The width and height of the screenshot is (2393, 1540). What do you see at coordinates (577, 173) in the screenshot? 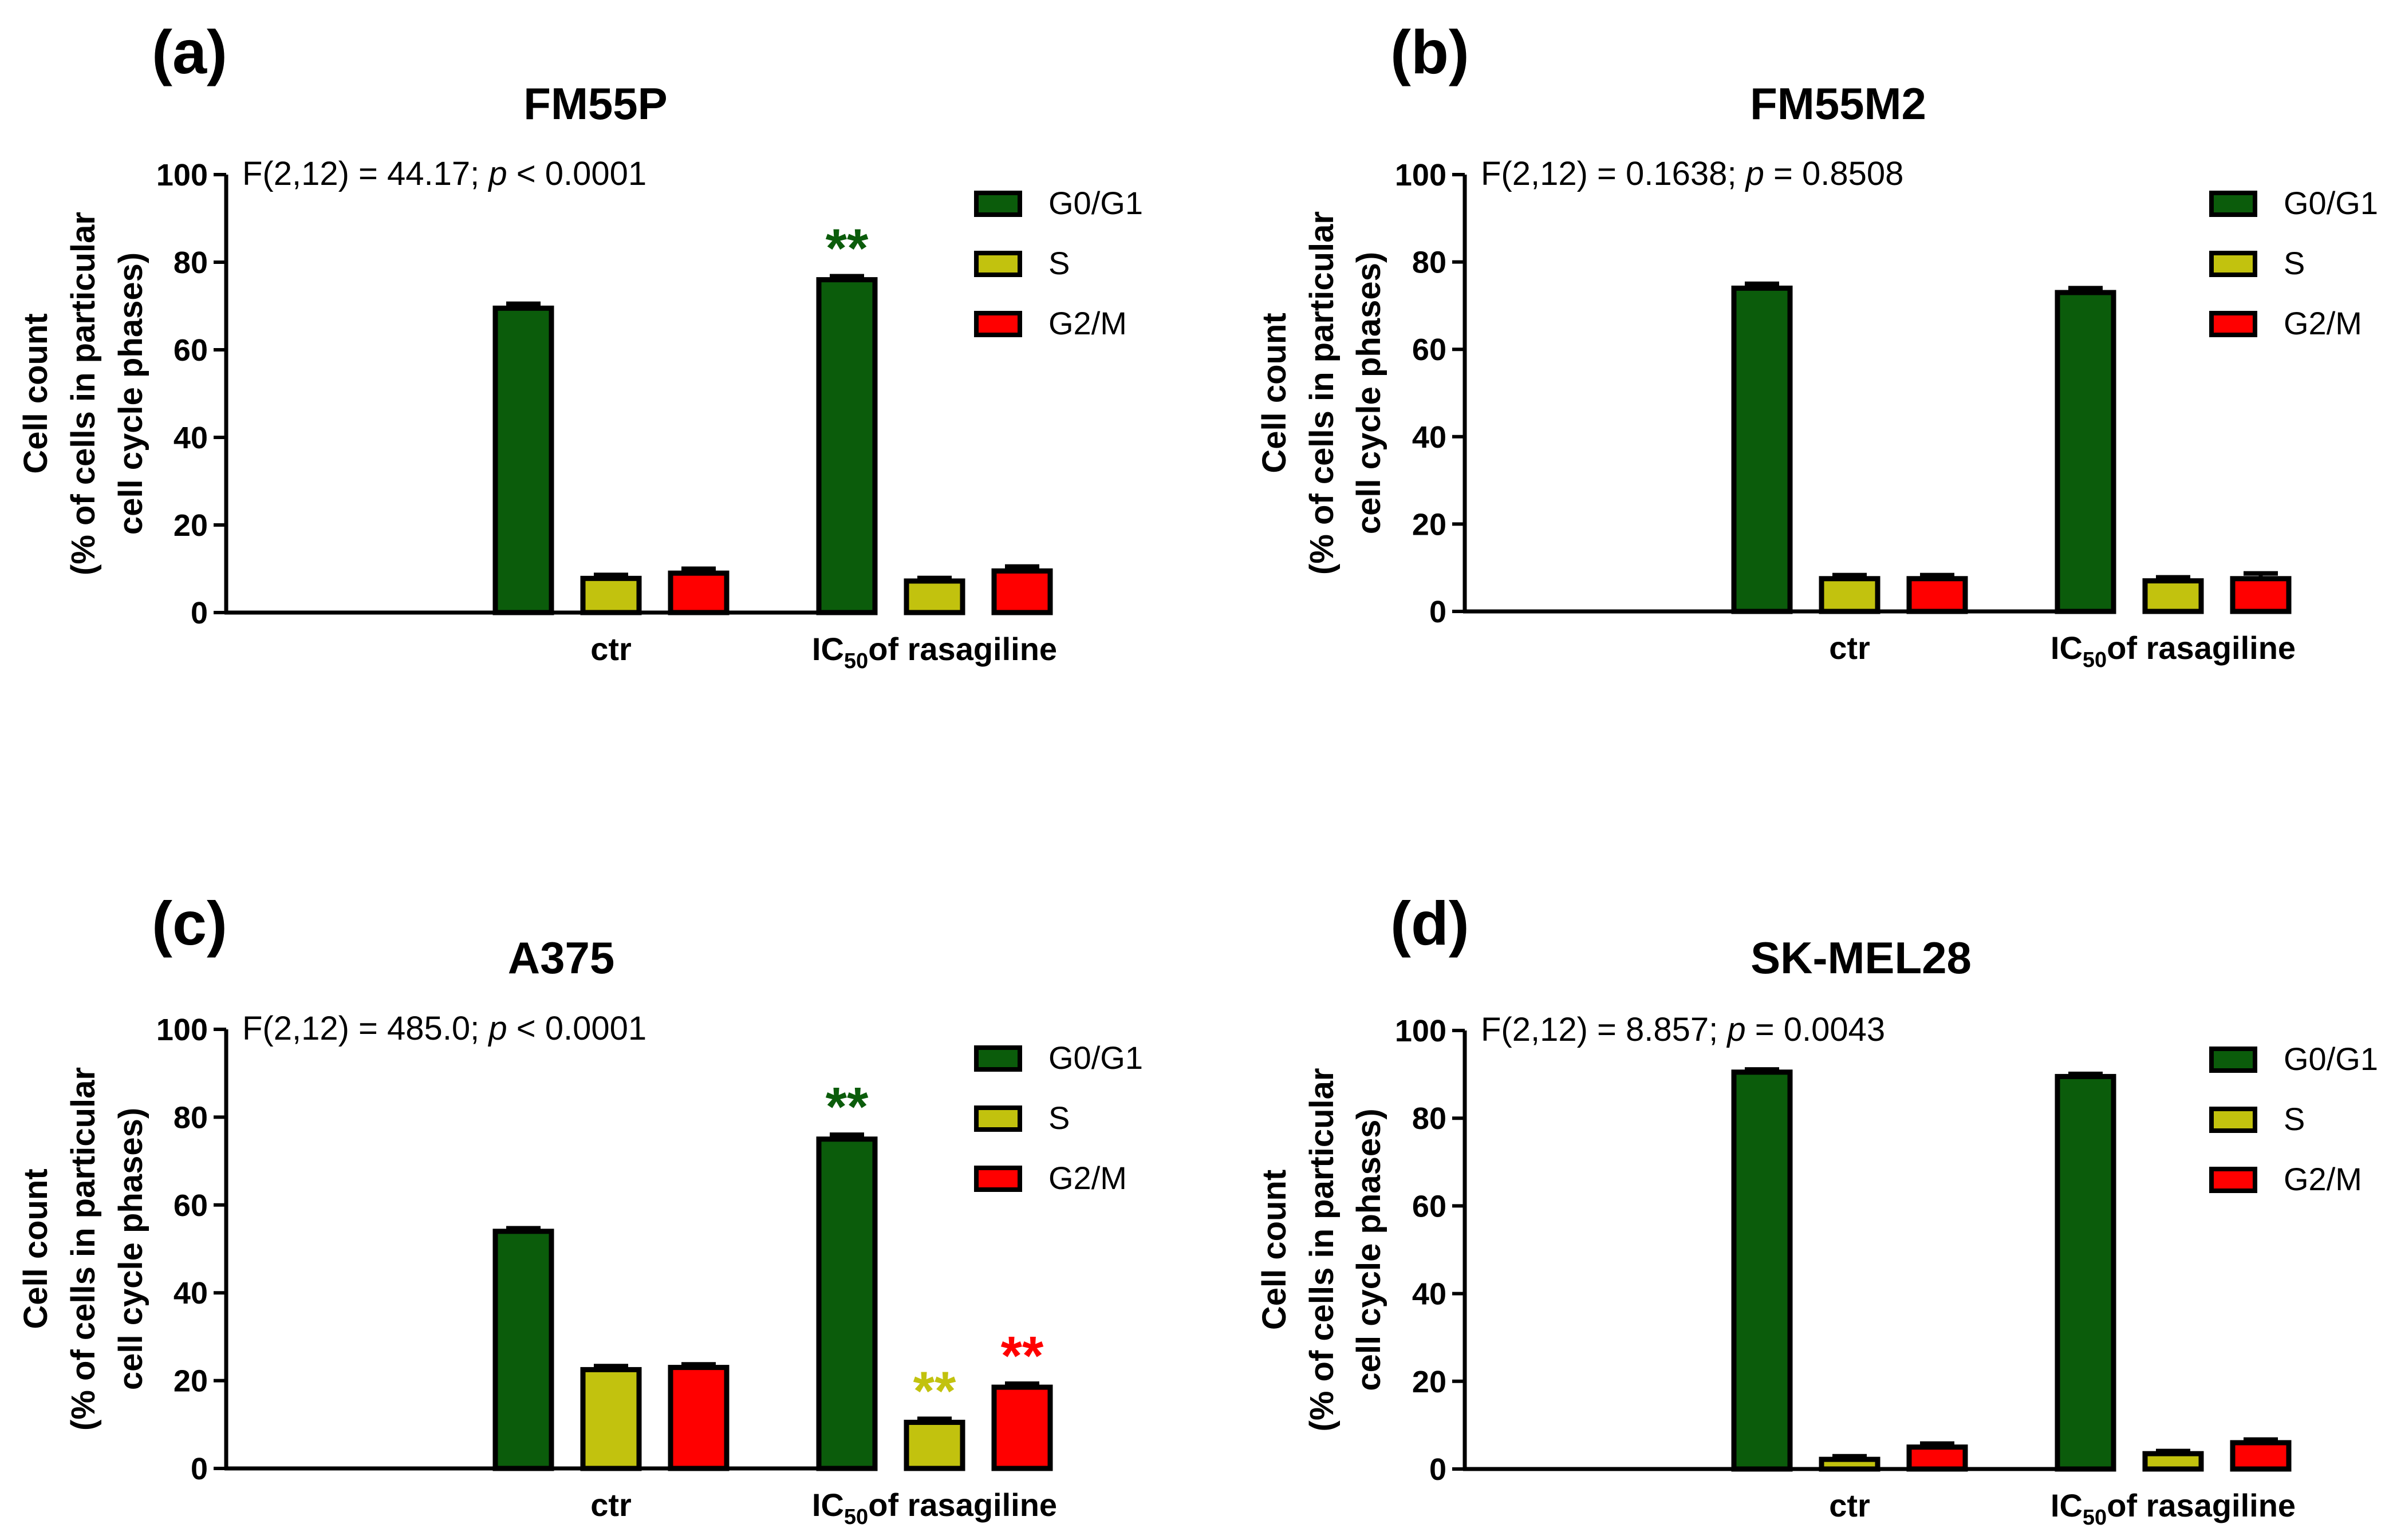
I see `stats-suffix: < 0.0001` at bounding box center [577, 173].